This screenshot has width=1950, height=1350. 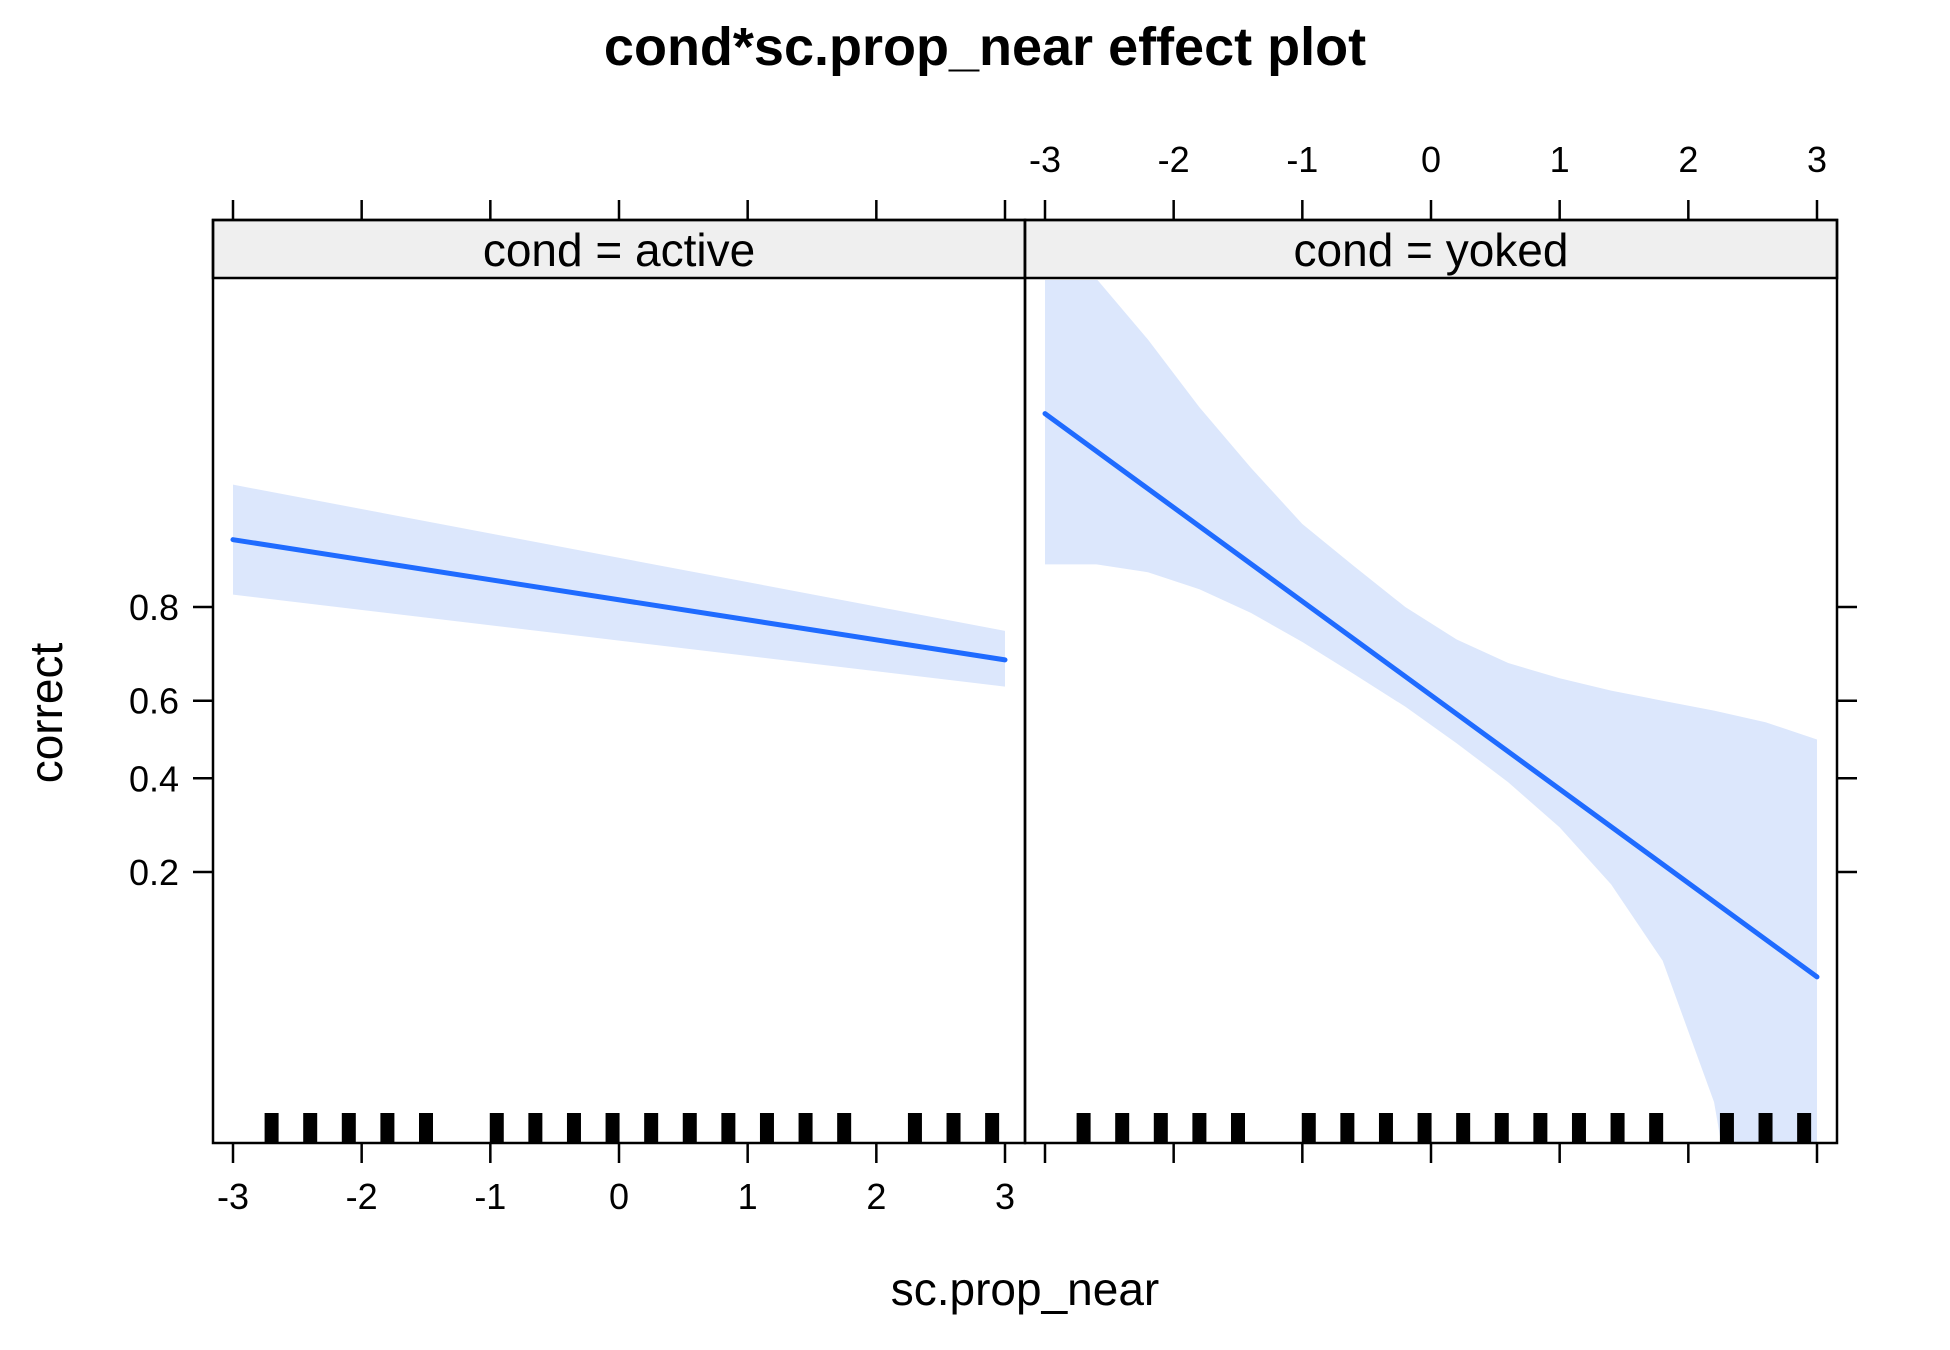 What do you see at coordinates (619, 250) in the screenshot?
I see `strip-label: cond = active` at bounding box center [619, 250].